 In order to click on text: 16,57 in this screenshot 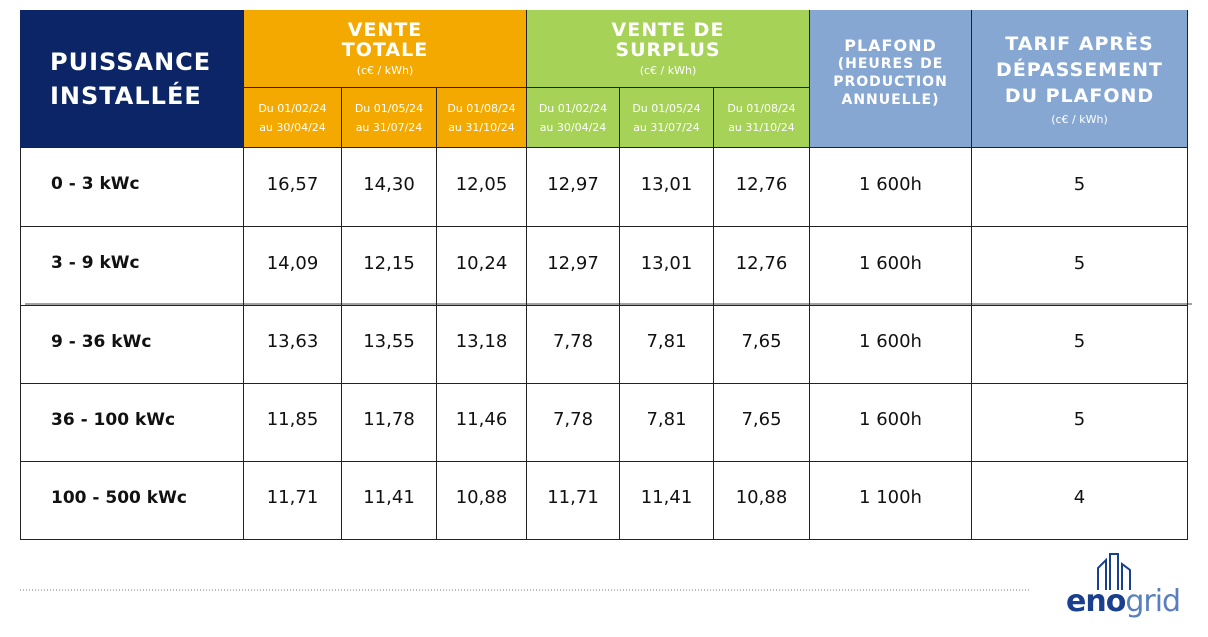, I will do `click(292, 184)`.